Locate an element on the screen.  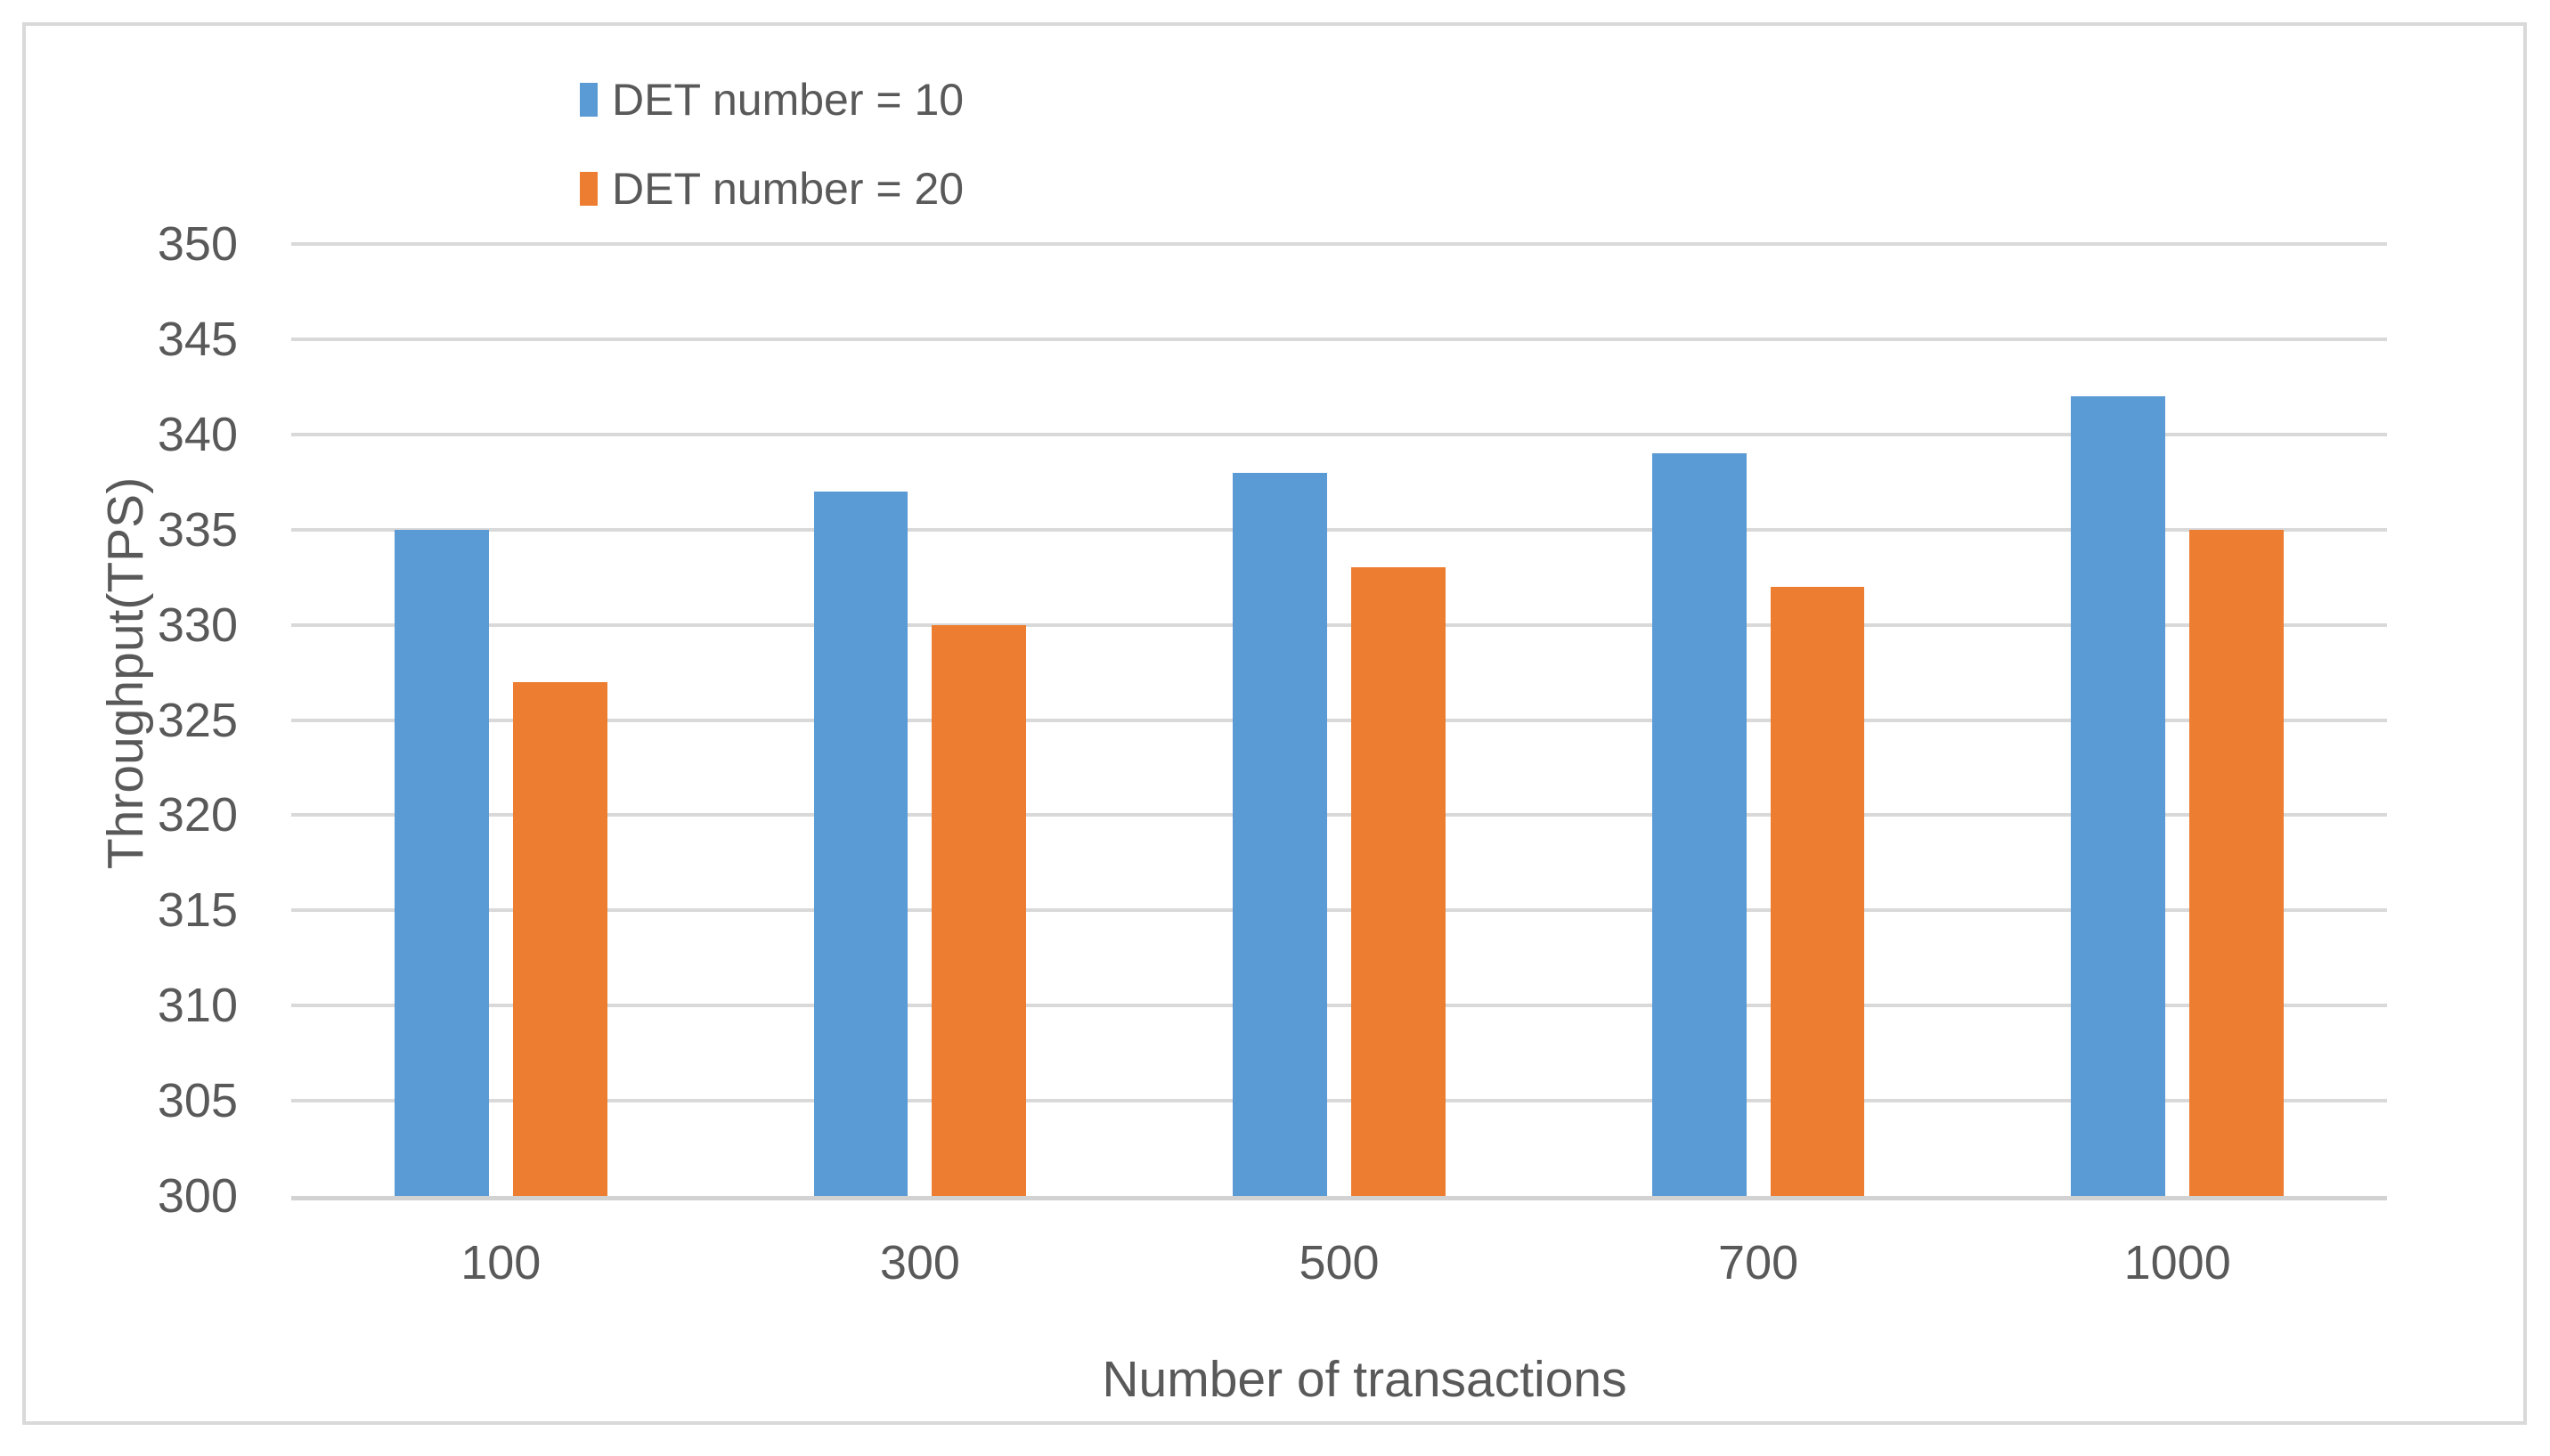
legend-swatch-det20-icon is located at coordinates (589, 189).